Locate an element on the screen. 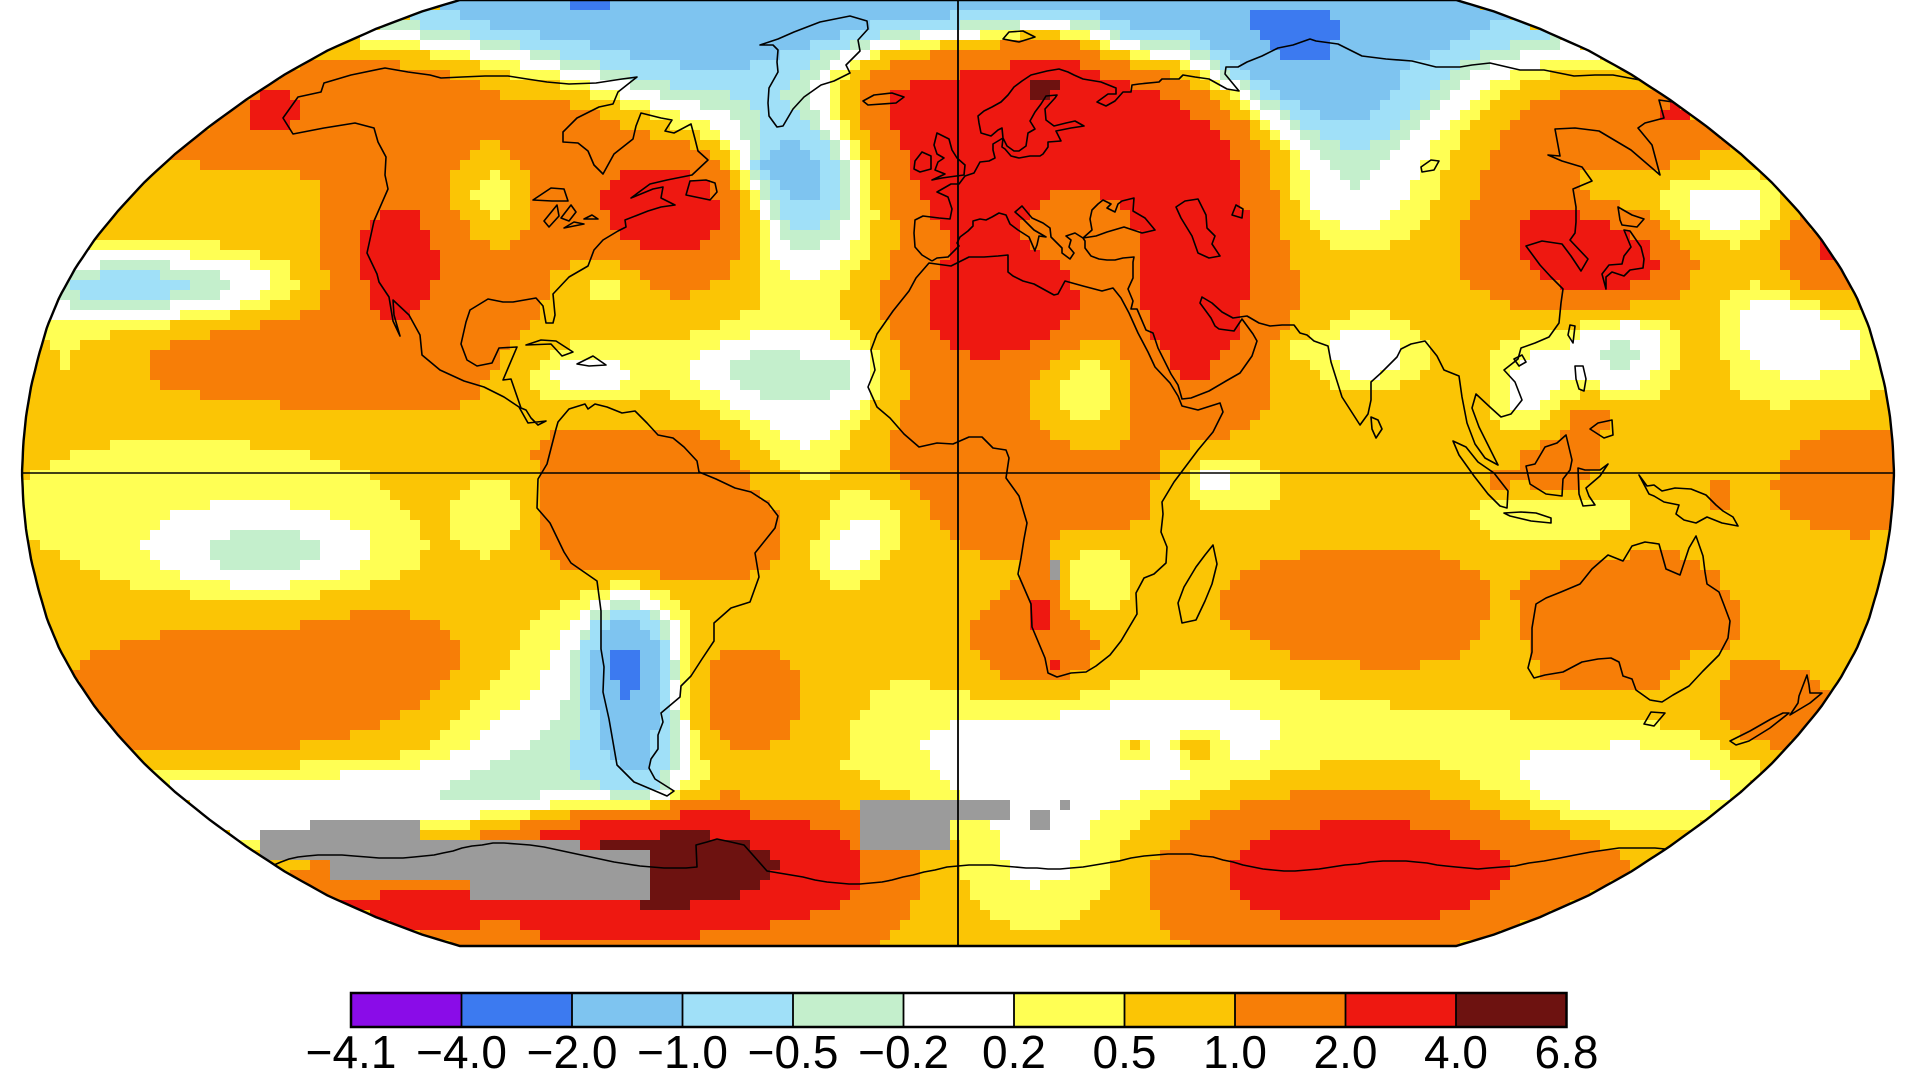  svg-text: −0.5 is located at coordinates (793, 1052).